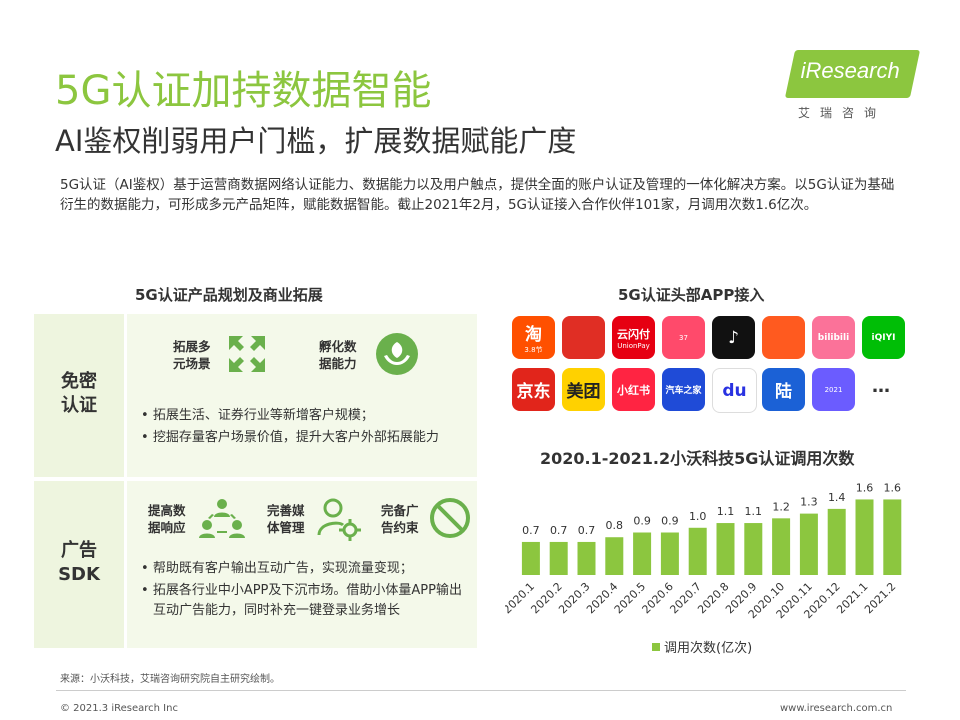  What do you see at coordinates (808, 544) in the screenshot?
I see `bar-2020.11` at bounding box center [808, 544].